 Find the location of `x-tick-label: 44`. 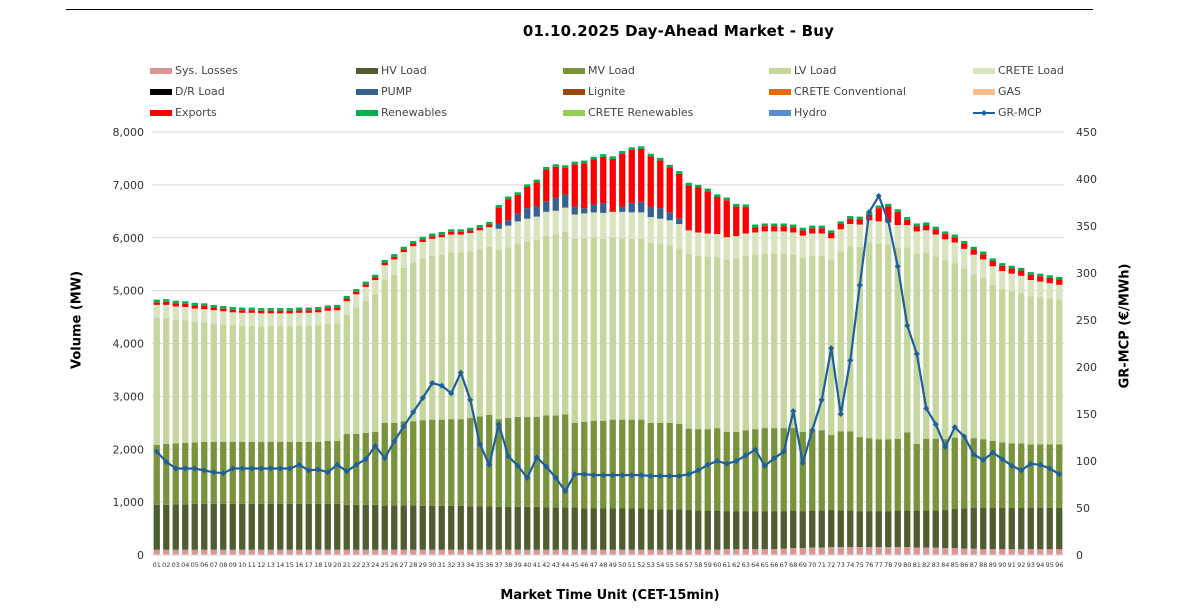

x-tick-label: 44 is located at coordinates (565, 565).